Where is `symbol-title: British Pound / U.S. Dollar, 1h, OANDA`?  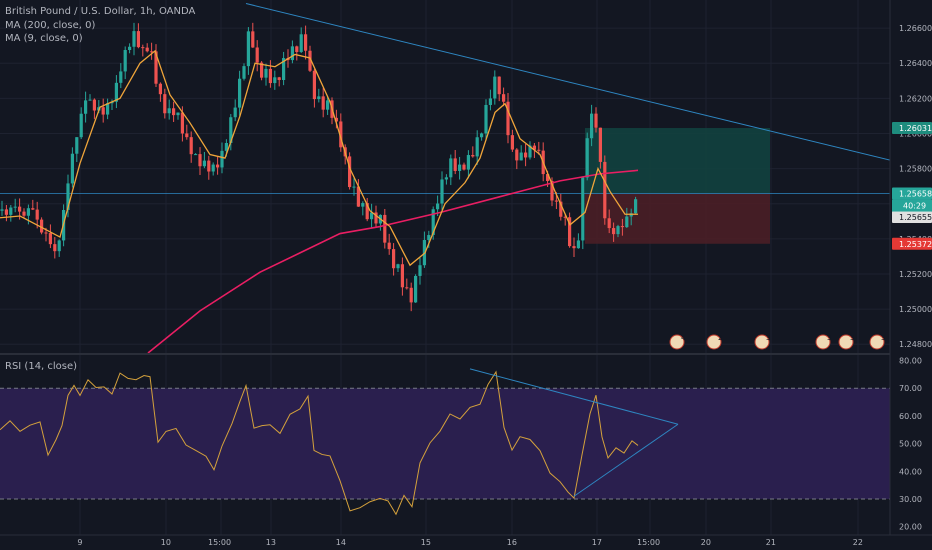
symbol-title: British Pound / U.S. Dollar, 1h, OANDA is located at coordinates (100, 11).